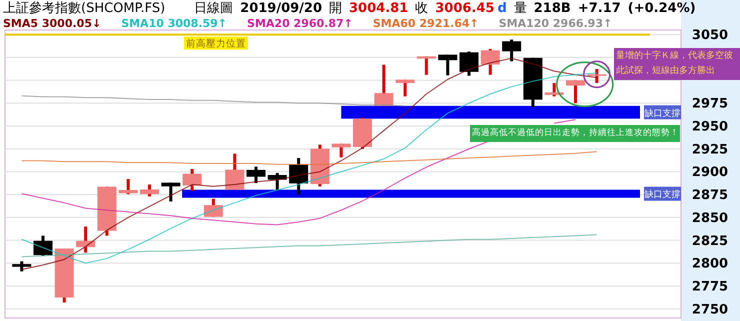 Image resolution: width=740 pixels, height=321 pixels. I want to click on text: SMA20 2960.87↑, so click(300, 23).